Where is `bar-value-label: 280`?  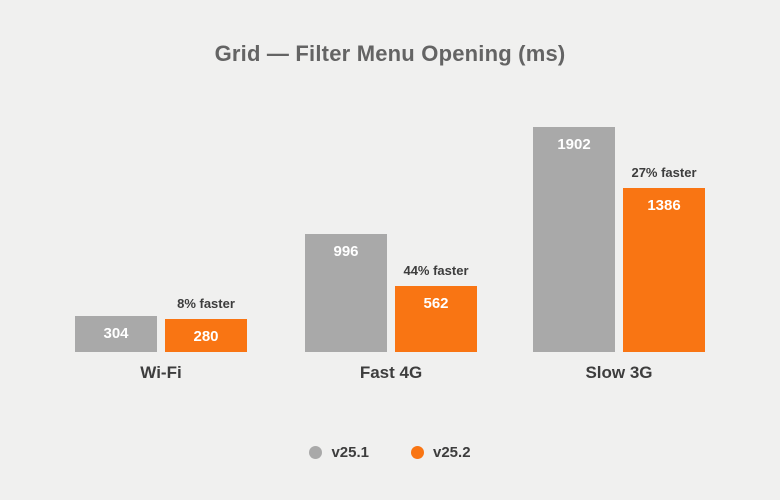 bar-value-label: 280 is located at coordinates (206, 336).